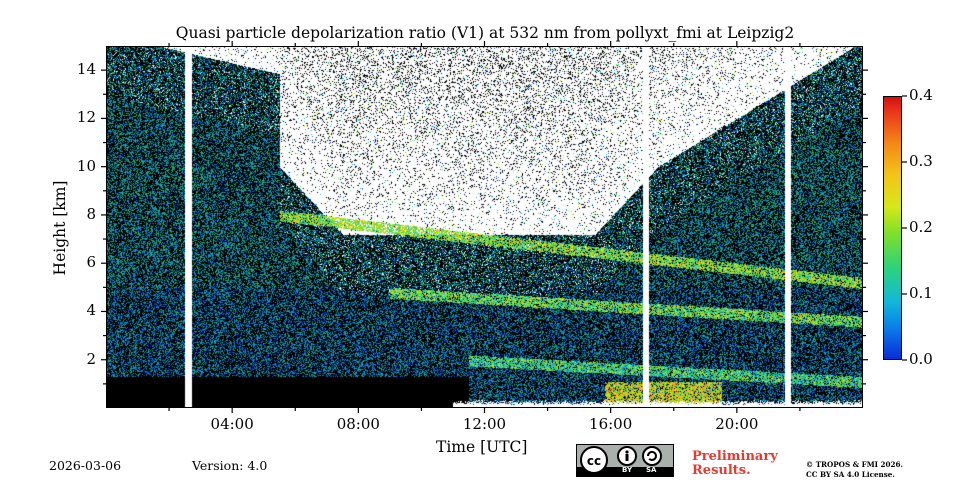 The width and height of the screenshot is (960, 480). Describe the element at coordinates (737, 424) in the screenshot. I see `x-tick-label: 20:00` at that location.